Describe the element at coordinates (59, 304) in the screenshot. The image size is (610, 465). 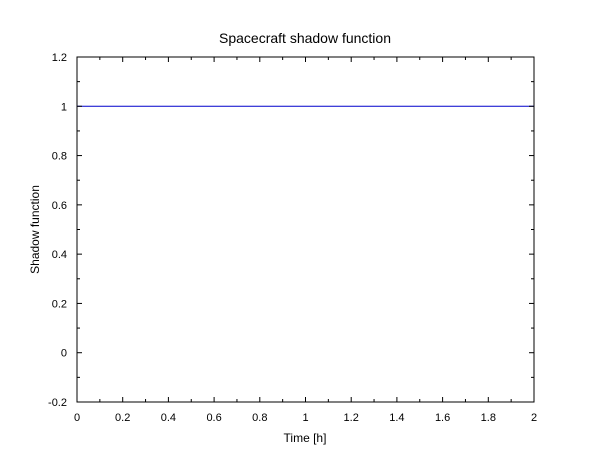
I see `y-tick-label: 0.2` at that location.